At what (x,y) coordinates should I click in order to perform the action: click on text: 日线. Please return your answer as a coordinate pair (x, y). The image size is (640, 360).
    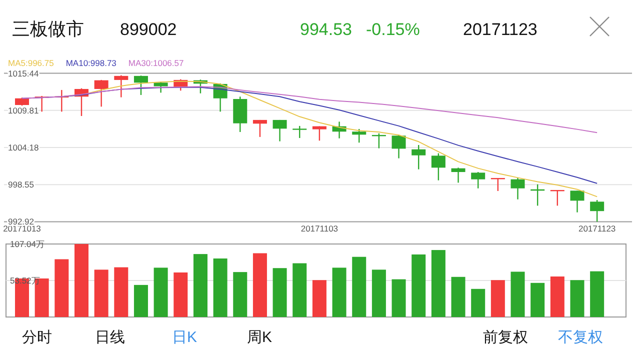
    Looking at the image, I should click on (110, 337).